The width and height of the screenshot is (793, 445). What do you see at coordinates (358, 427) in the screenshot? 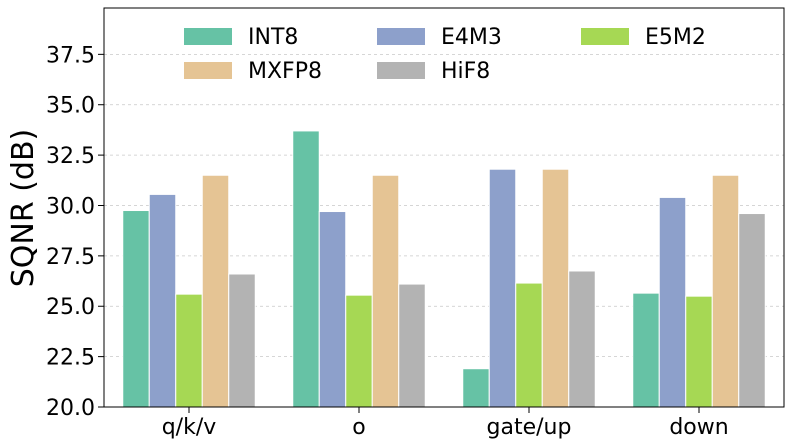
I see `x-tick-label: o` at bounding box center [358, 427].